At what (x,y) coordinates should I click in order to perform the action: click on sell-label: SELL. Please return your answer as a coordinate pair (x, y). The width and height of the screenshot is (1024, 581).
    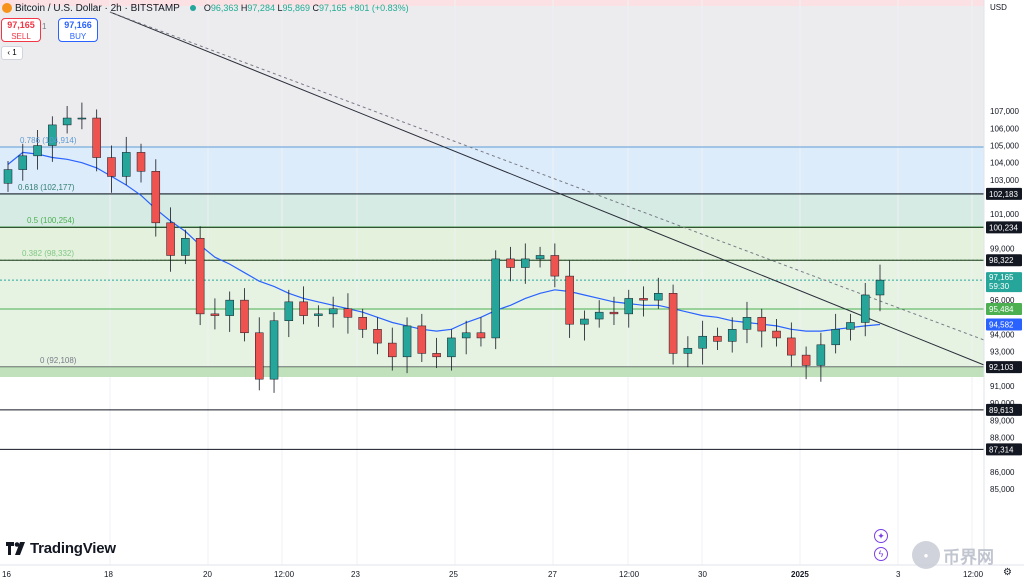
    Looking at the image, I should click on (21, 36).